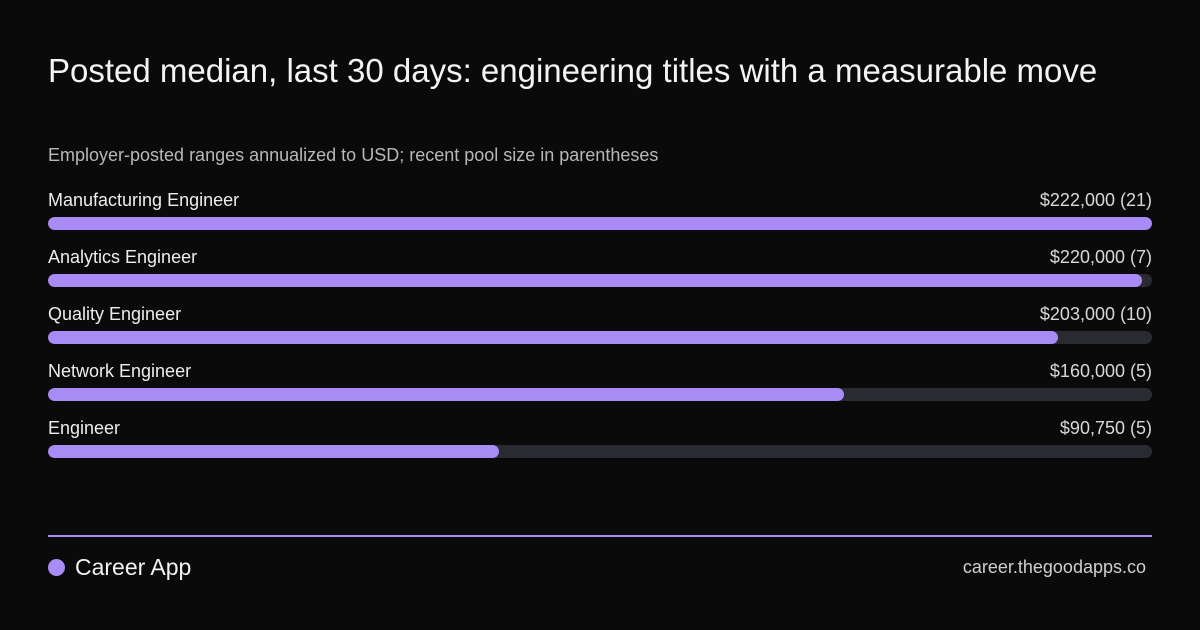 The height and width of the screenshot is (630, 1200). I want to click on bar-row: Quality Engineer $203,000 (10), so click(600, 330).